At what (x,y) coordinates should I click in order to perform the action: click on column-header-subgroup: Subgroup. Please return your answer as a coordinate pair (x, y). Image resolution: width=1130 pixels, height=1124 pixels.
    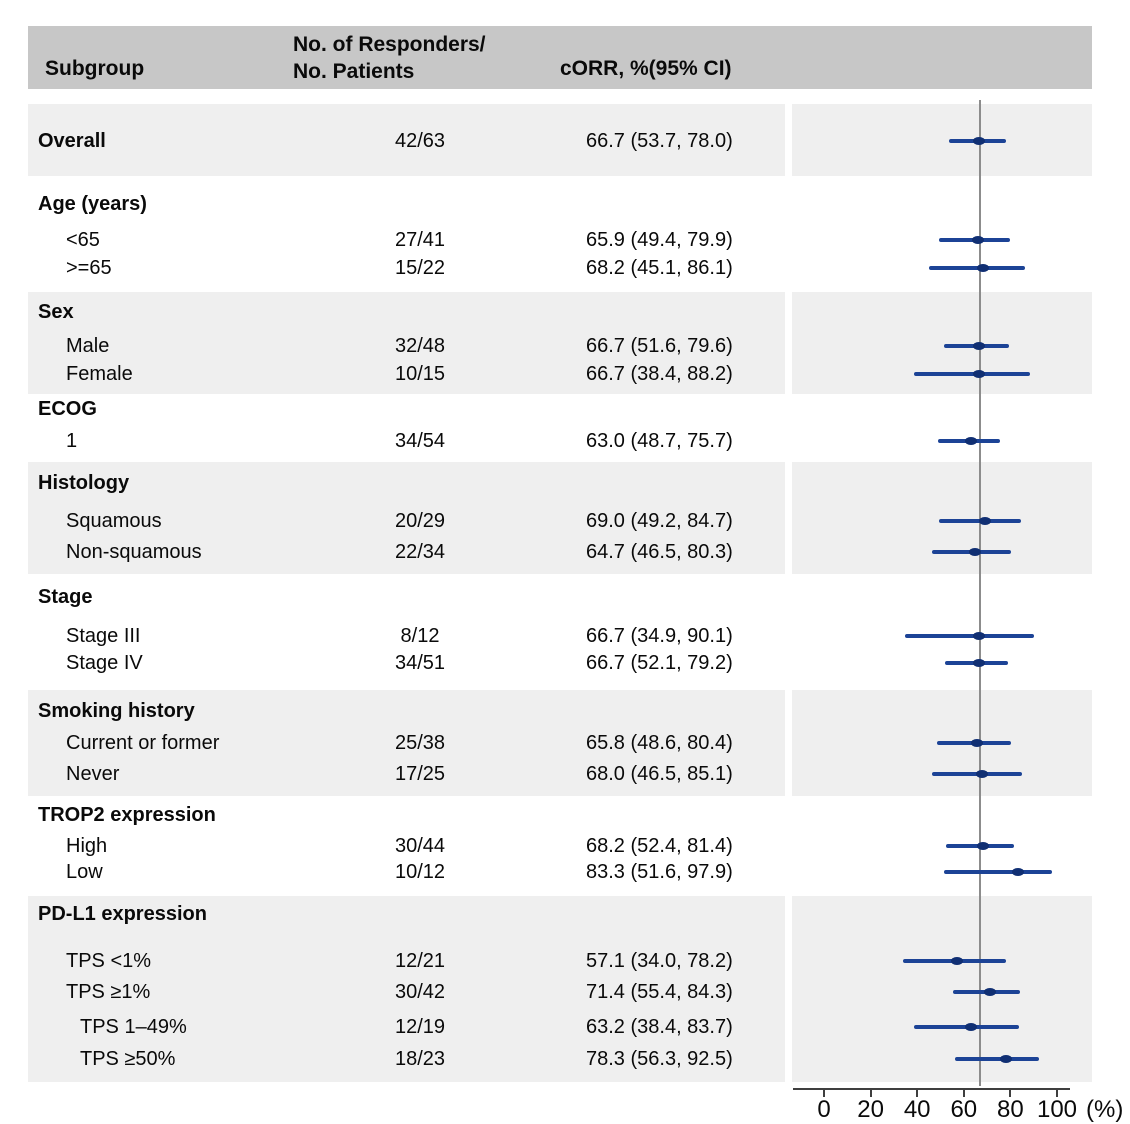
    Looking at the image, I should click on (95, 68).